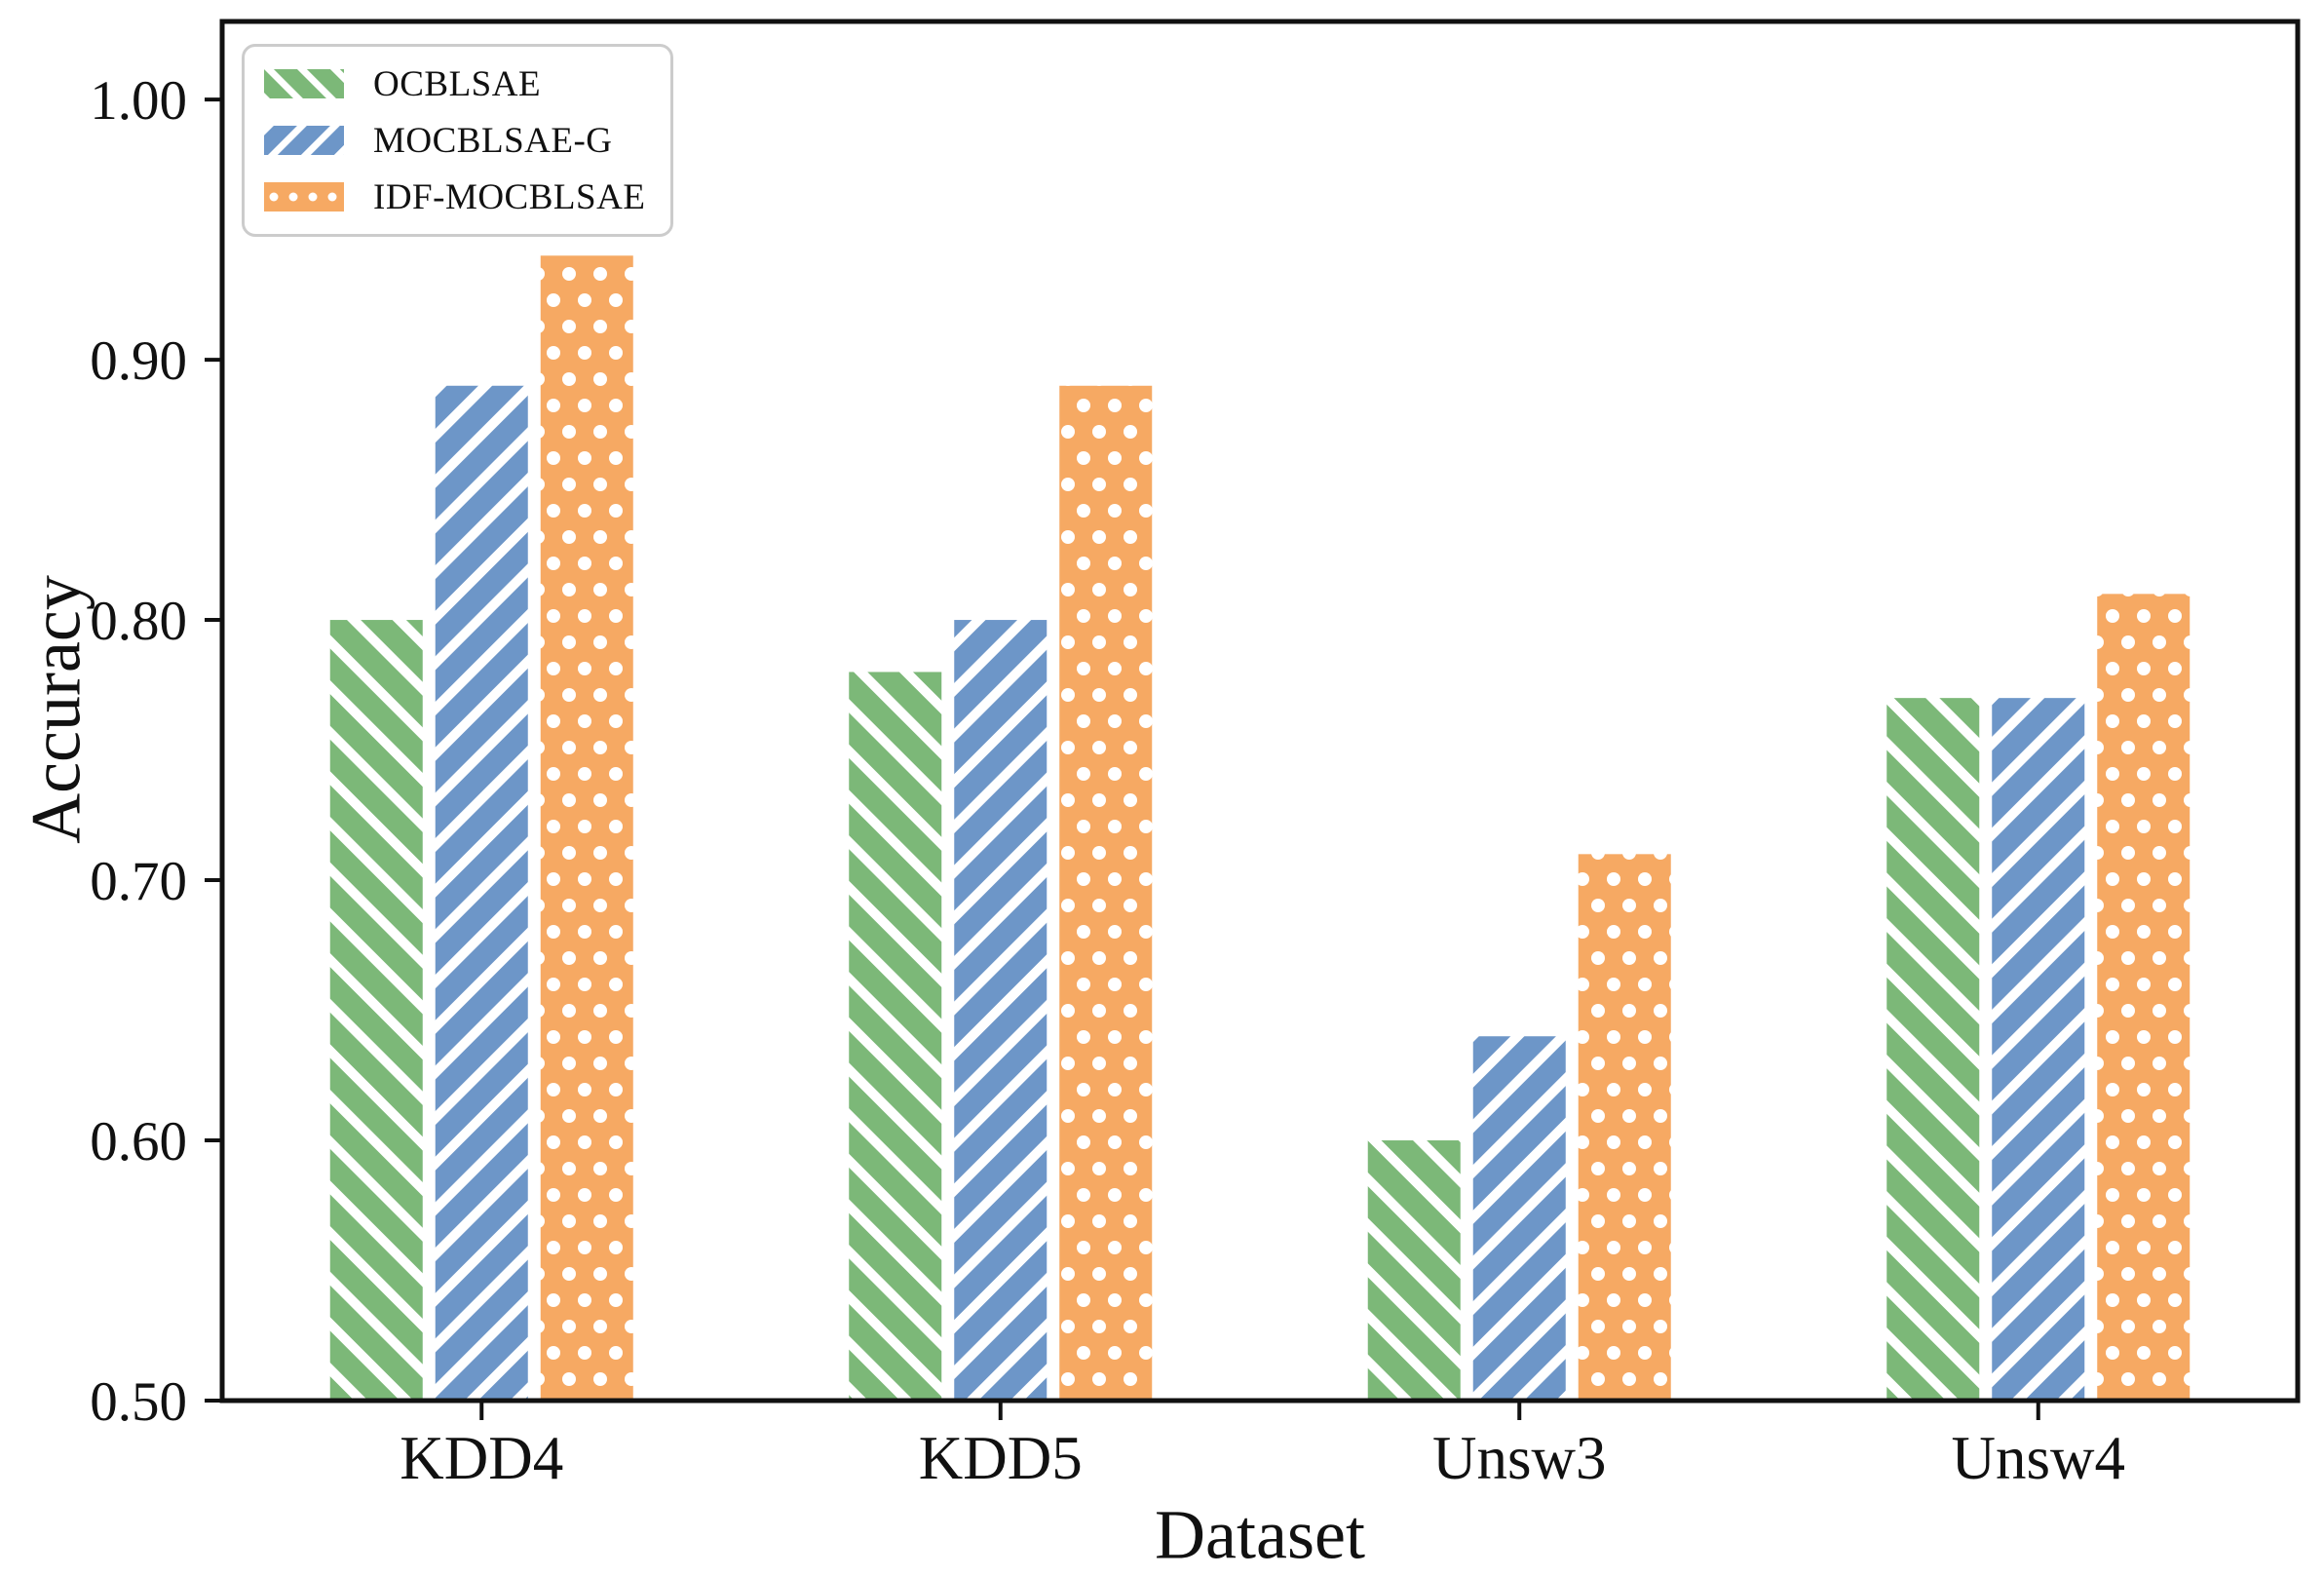  What do you see at coordinates (139, 101) in the screenshot?
I see `y-tick-label: 1.00` at bounding box center [139, 101].